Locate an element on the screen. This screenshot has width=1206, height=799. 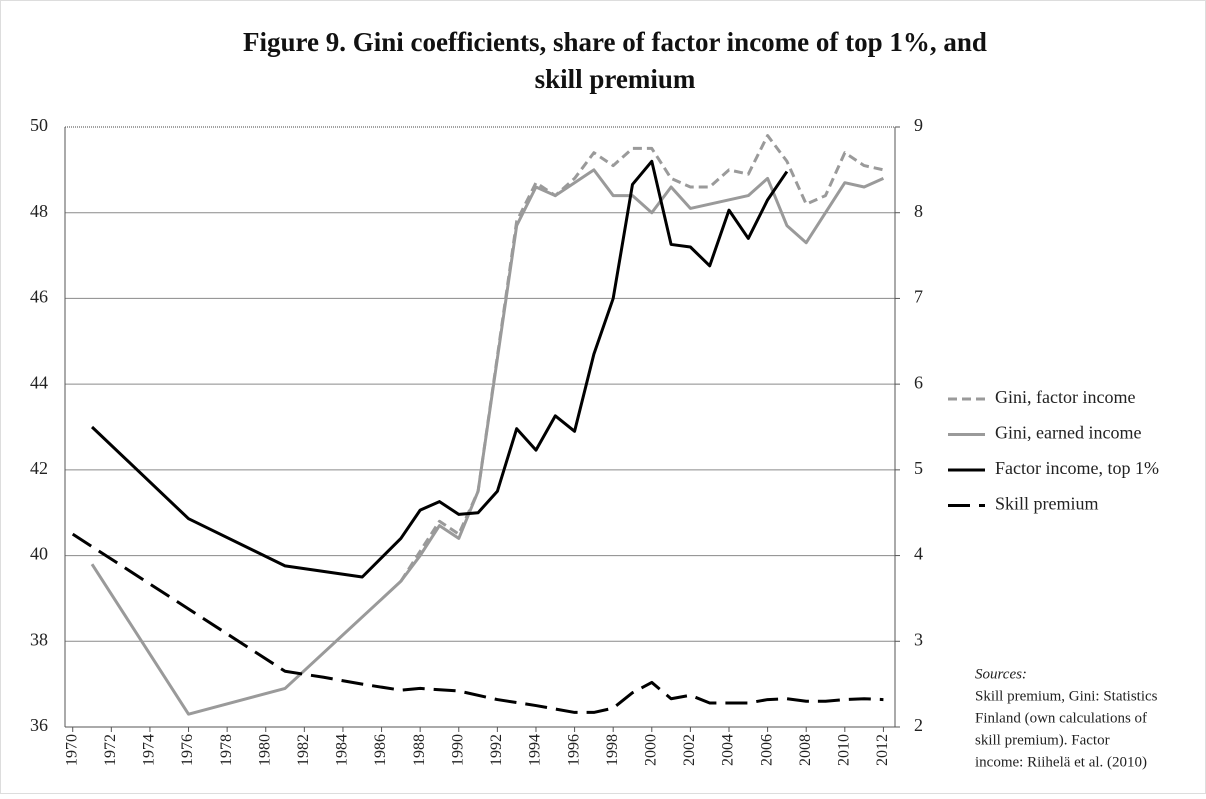
x-tick-label: 2004 is located at coordinates (728, 750).